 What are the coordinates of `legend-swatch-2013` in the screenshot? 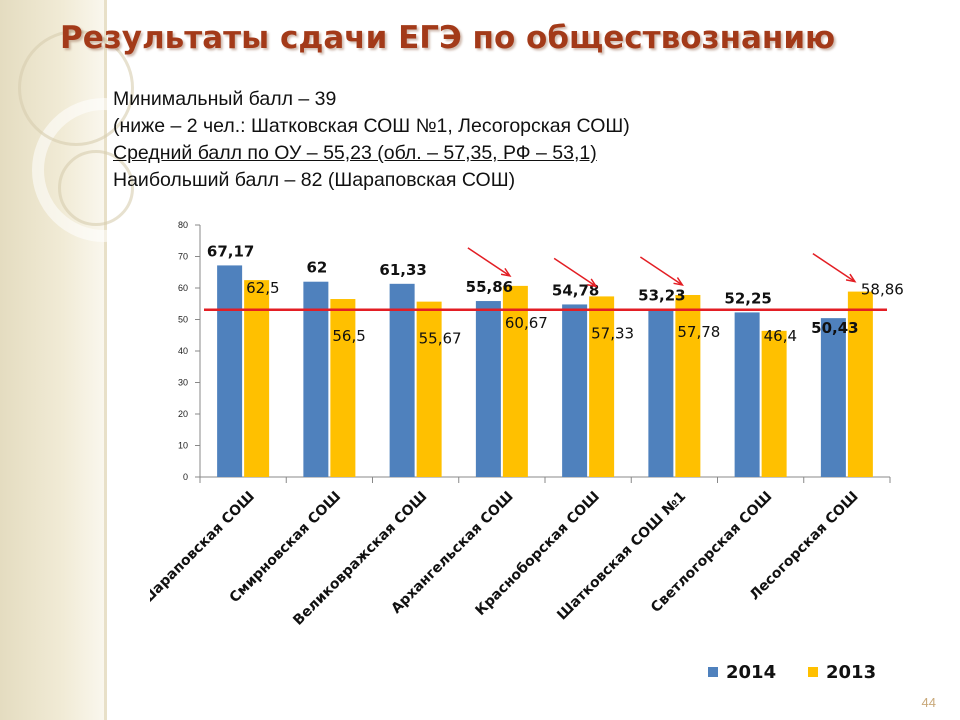 It's located at (813, 672).